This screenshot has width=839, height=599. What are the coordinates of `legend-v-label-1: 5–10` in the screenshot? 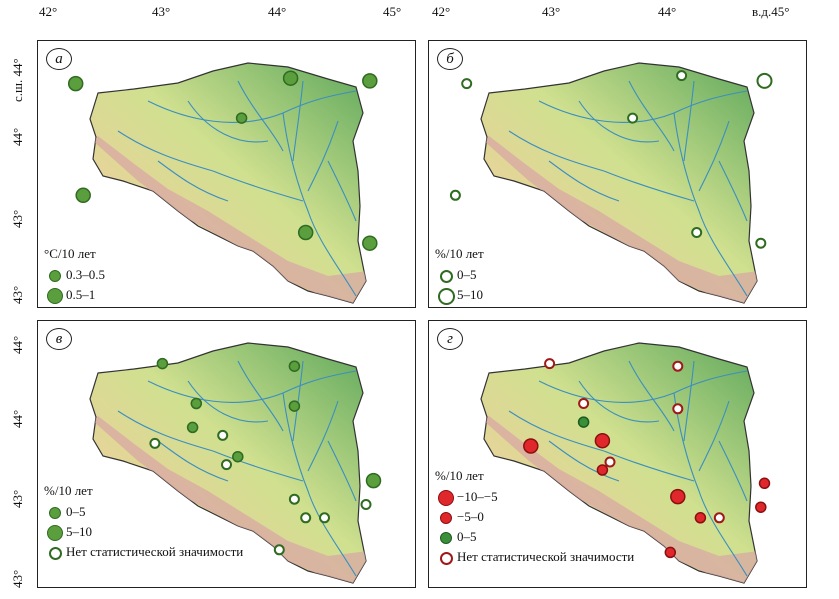 It's located at (79, 531).